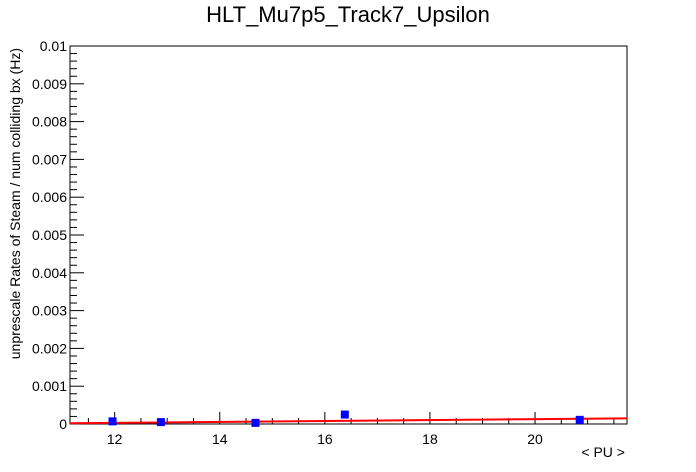 Image resolution: width=696 pixels, height=472 pixels. I want to click on x-tick-label: 18, so click(430, 439).